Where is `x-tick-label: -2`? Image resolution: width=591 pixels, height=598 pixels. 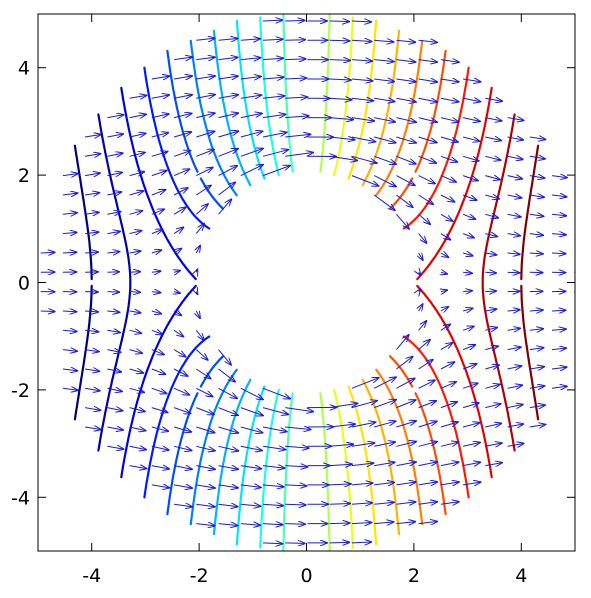
x-tick-label: -2 is located at coordinates (199, 576).